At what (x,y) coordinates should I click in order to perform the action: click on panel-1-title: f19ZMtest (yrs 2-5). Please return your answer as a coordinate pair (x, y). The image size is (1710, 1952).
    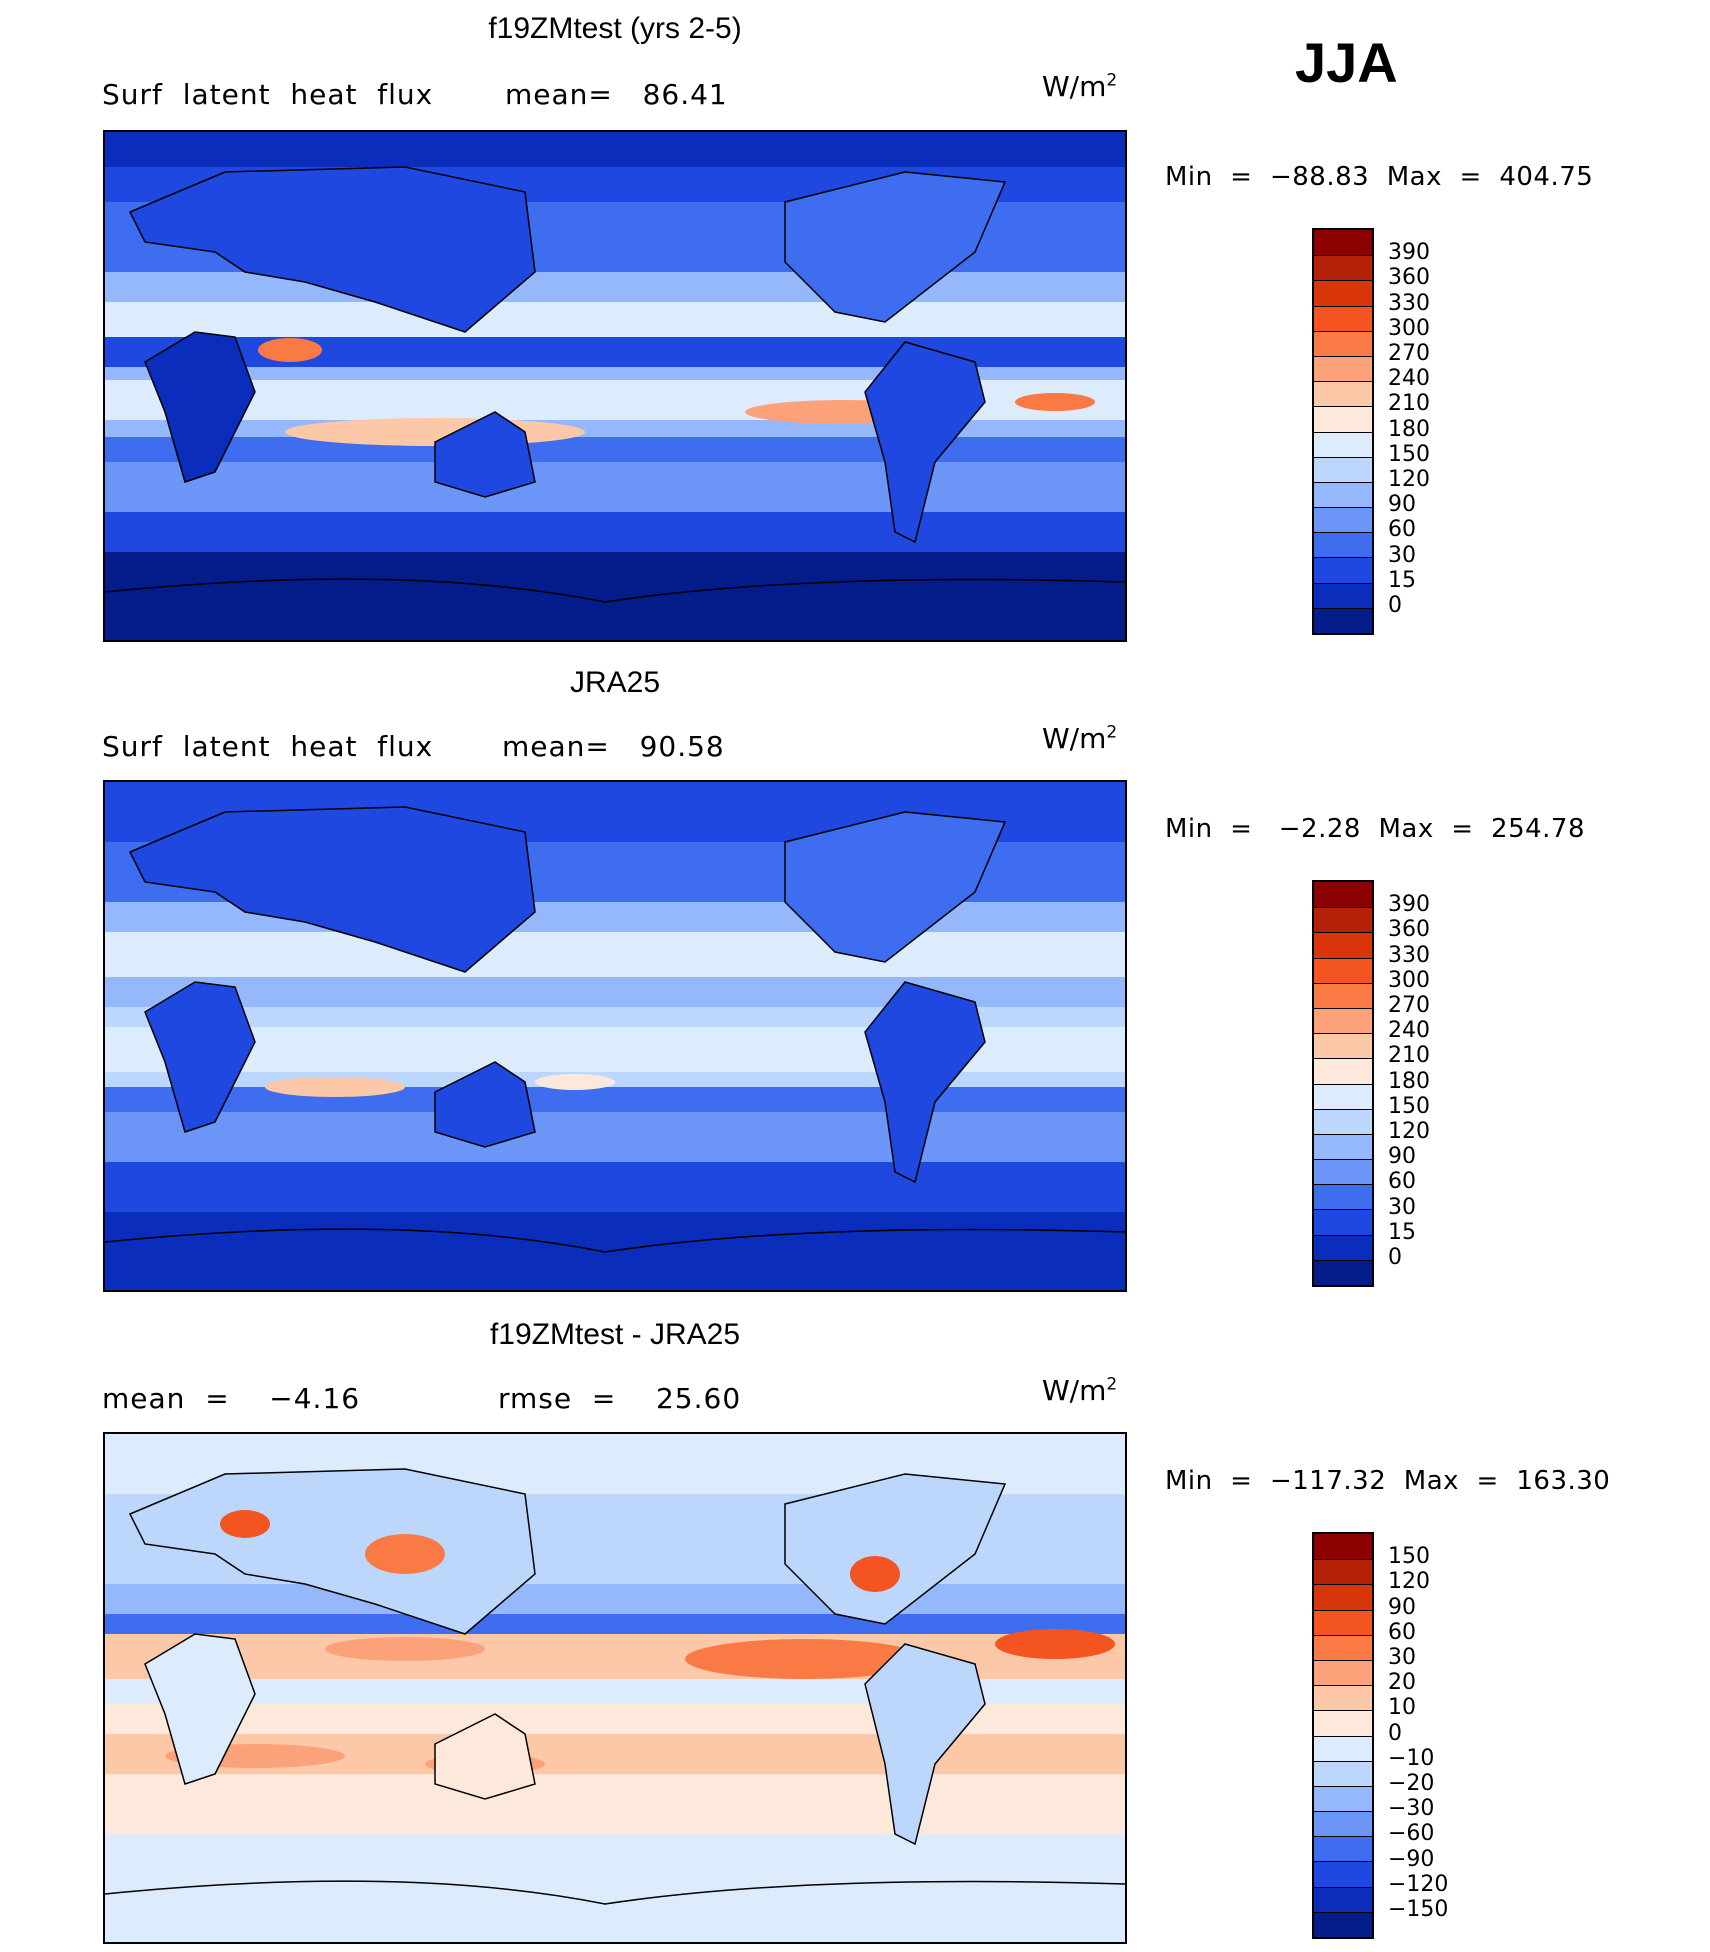
    Looking at the image, I should click on (615, 28).